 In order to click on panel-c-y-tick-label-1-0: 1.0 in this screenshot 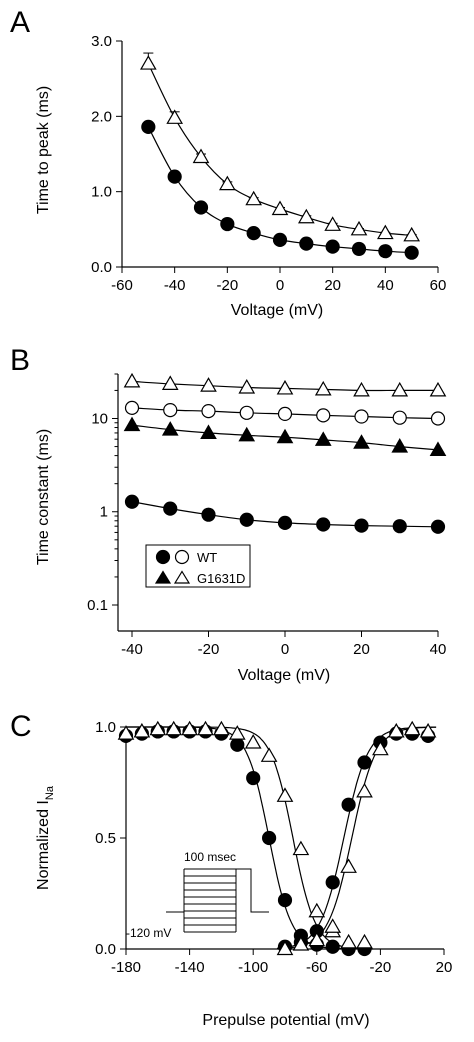, I will do `click(105, 727)`.